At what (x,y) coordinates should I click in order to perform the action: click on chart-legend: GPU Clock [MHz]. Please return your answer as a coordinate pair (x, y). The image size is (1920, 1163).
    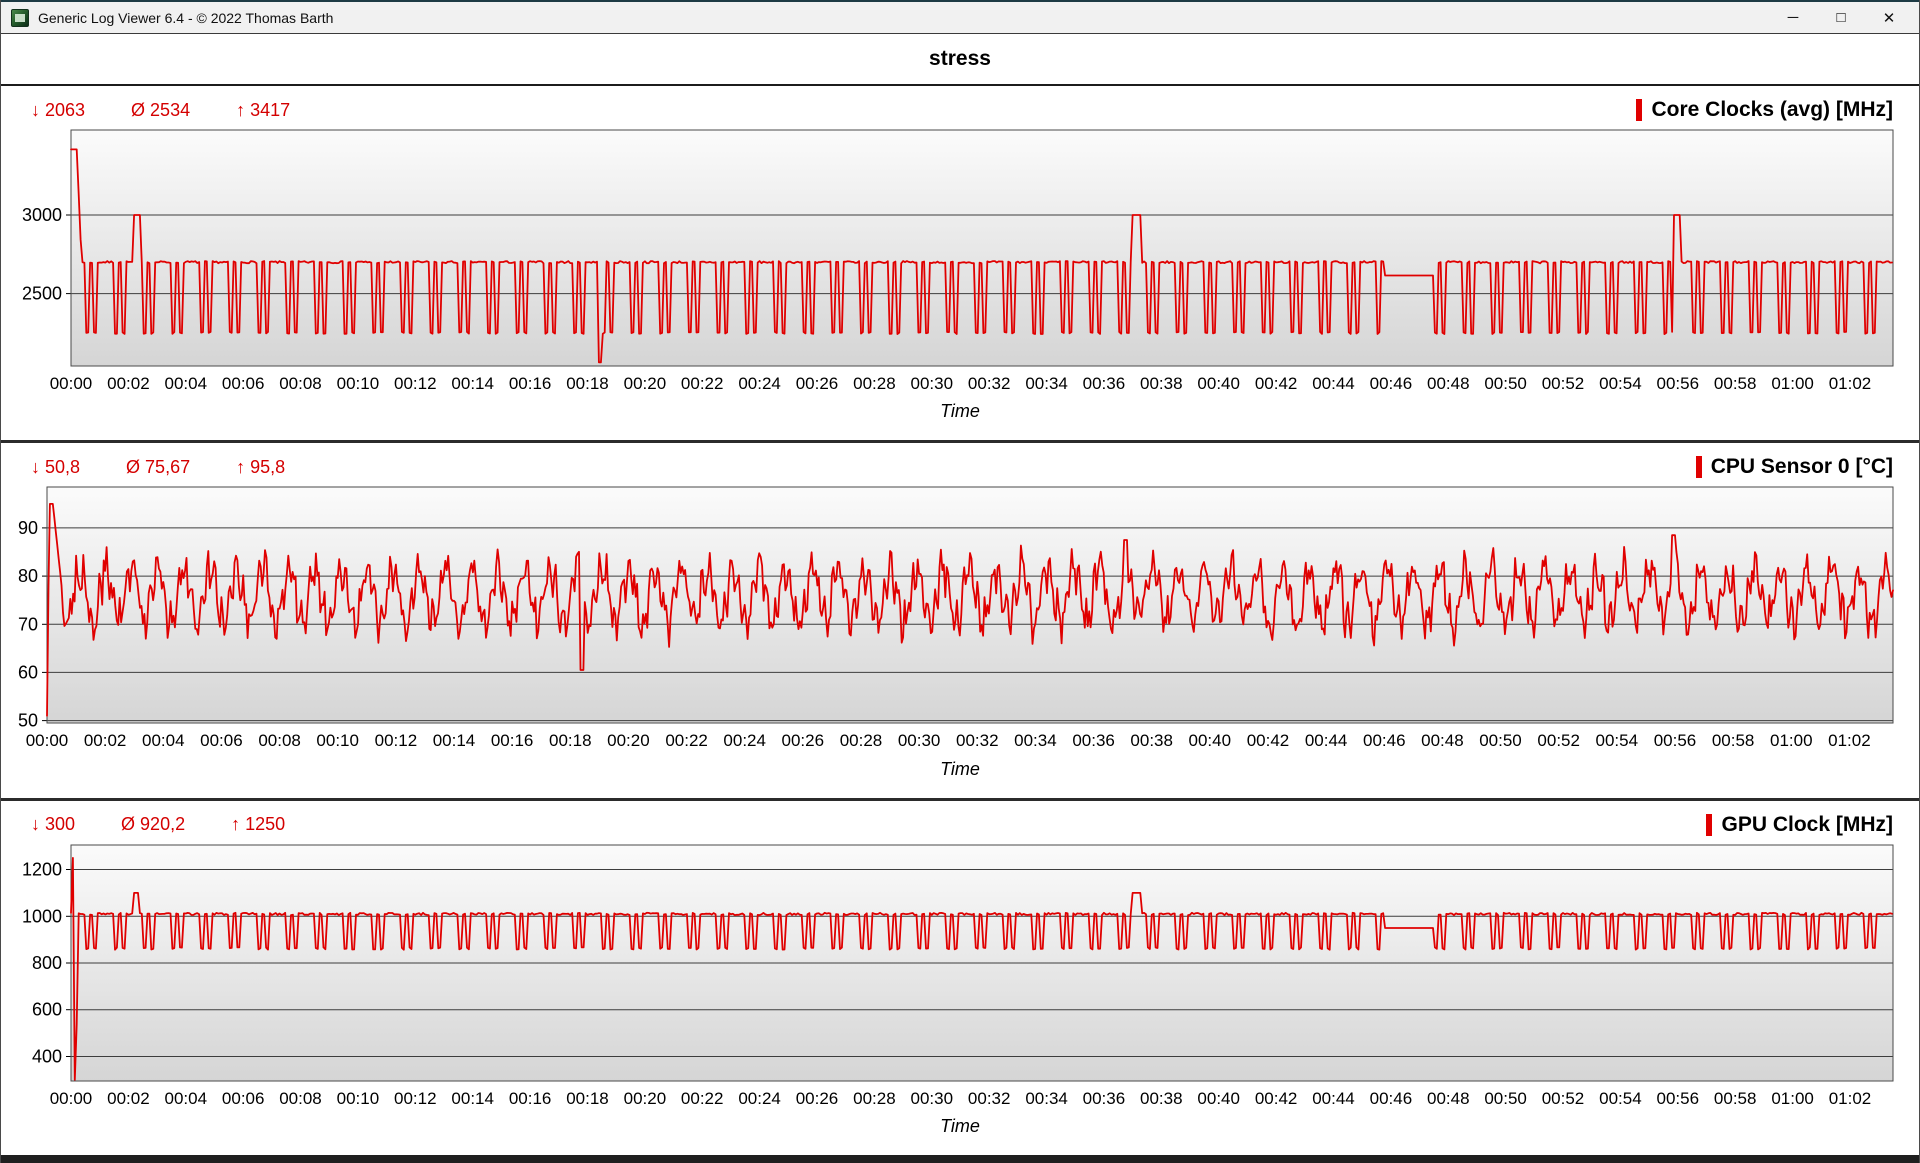
    Looking at the image, I should click on (1799, 825).